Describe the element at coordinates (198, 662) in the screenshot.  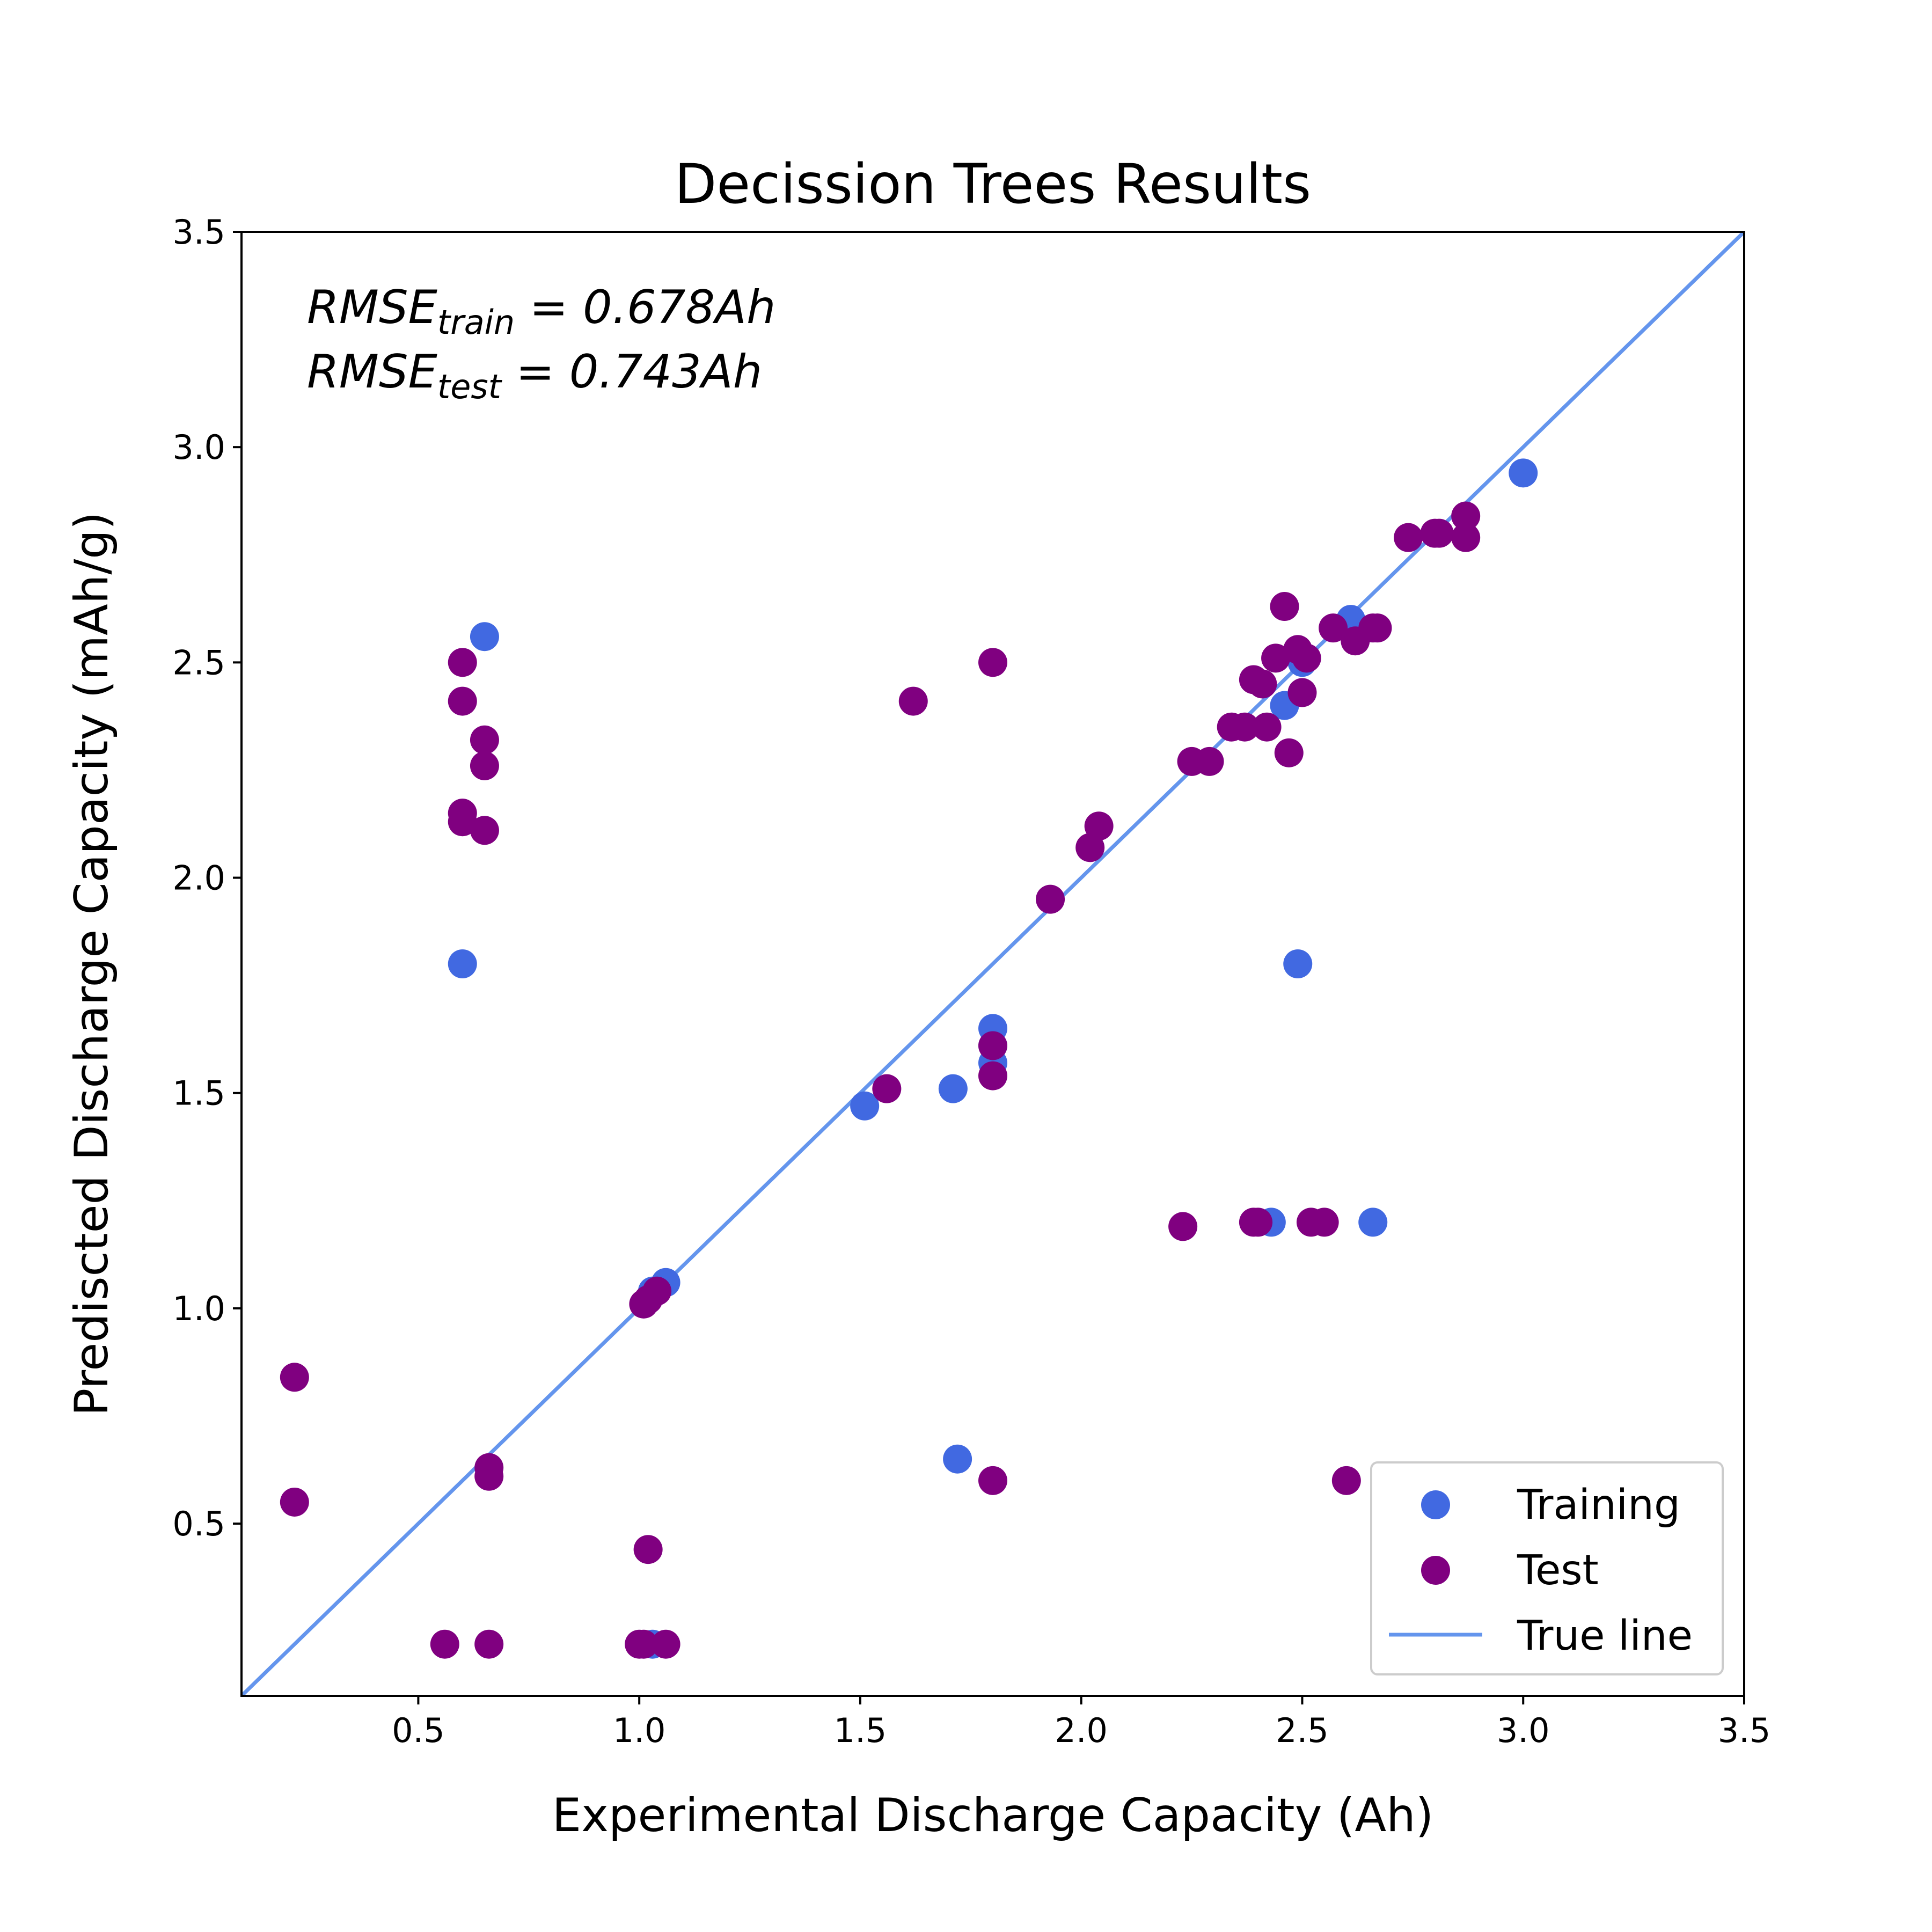
I see `y-tick-label: 2.5` at that location.